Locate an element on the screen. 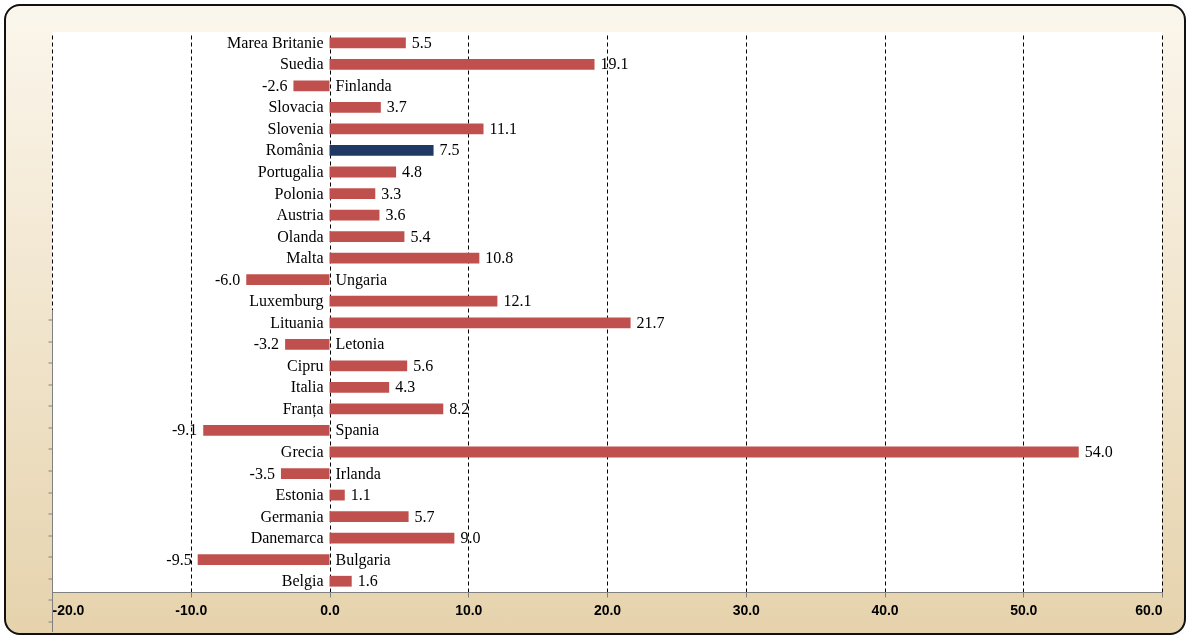 The image size is (1192, 641). x-tick-label: 60.0 is located at coordinates (1149, 609).